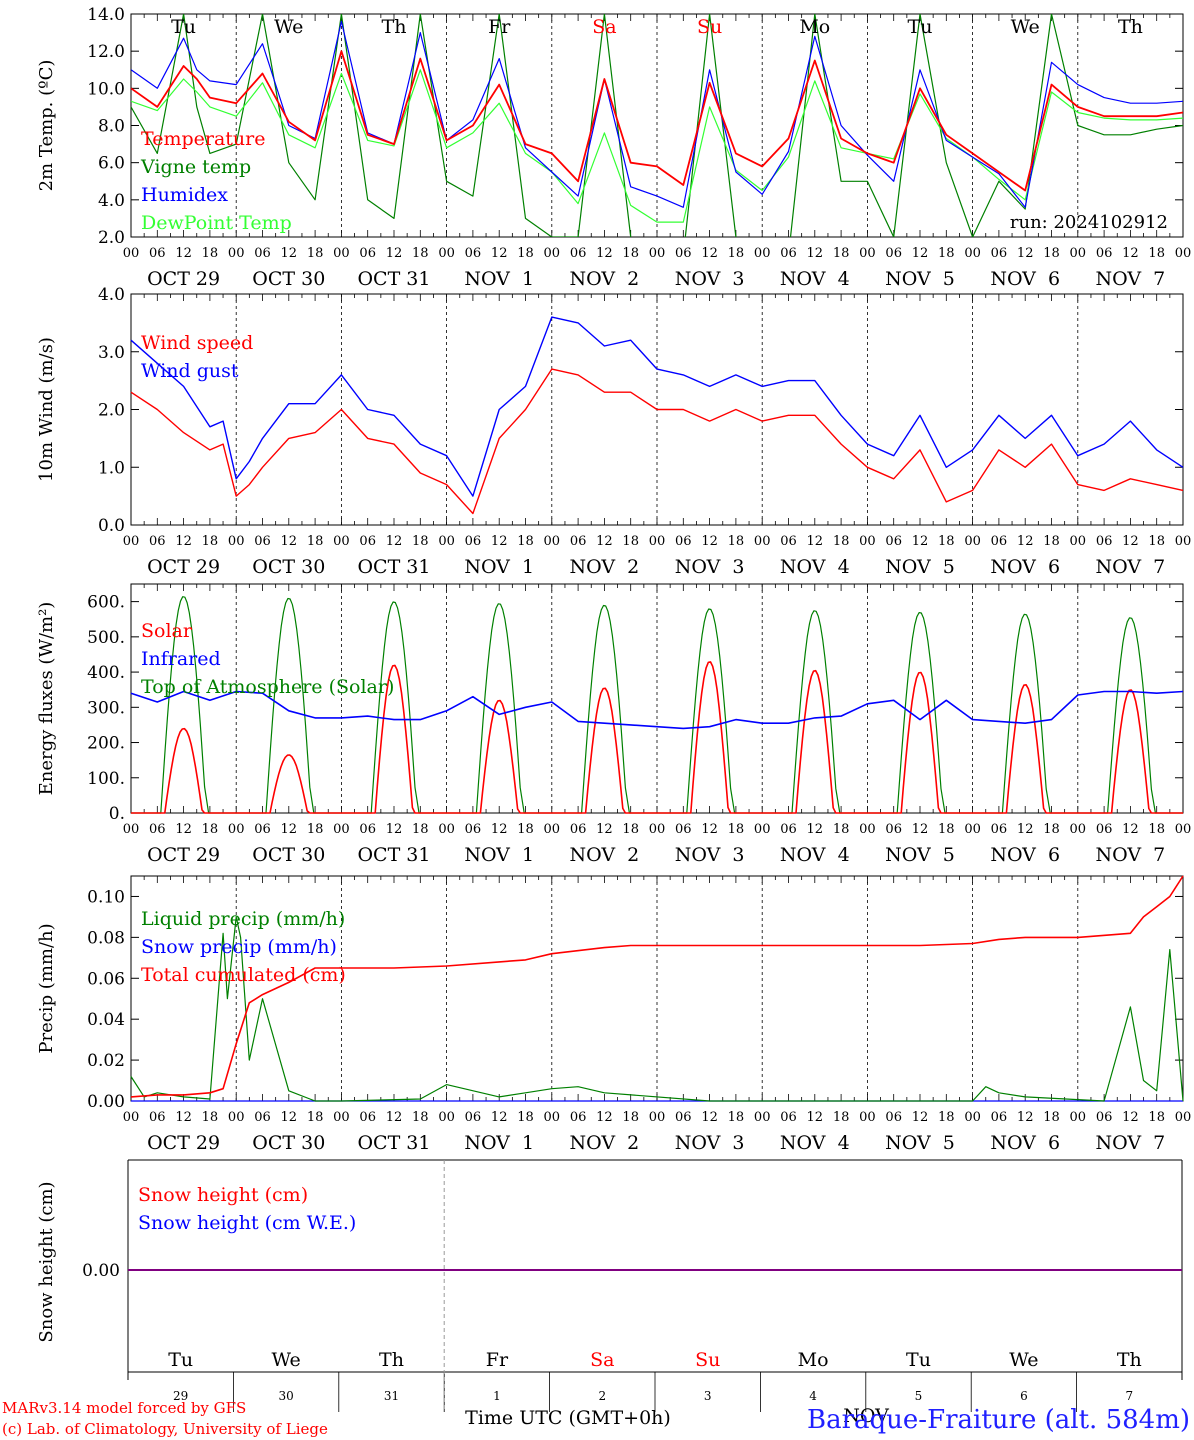 This screenshot has width=1194, height=1440. I want to click on day-number-label: 2, so click(602, 1396).